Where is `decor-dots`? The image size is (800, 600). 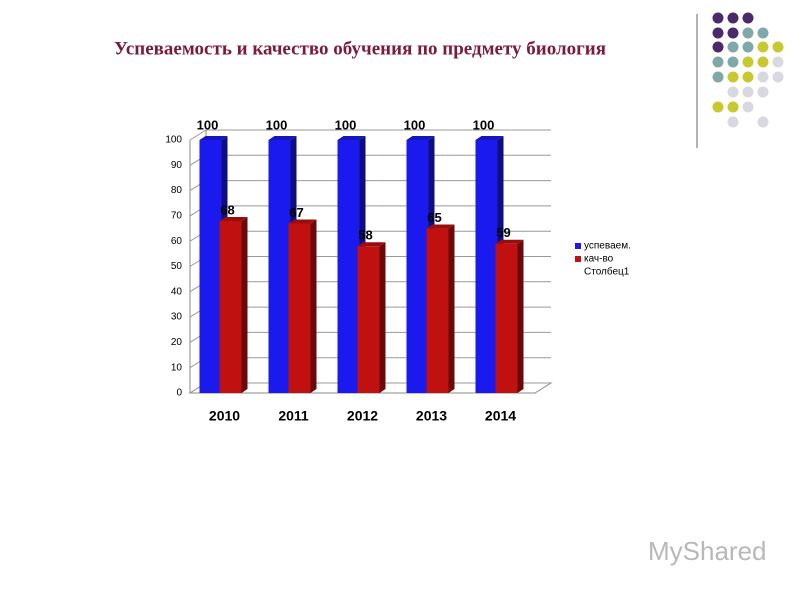 decor-dots is located at coordinates (748, 70).